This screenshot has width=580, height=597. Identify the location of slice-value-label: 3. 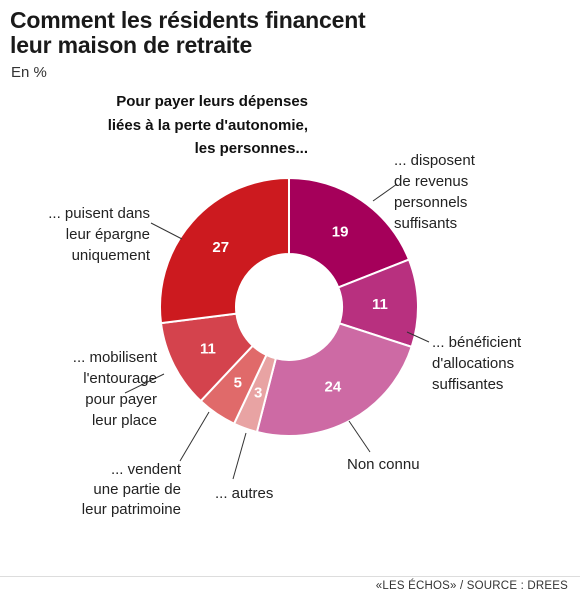
(258, 393).